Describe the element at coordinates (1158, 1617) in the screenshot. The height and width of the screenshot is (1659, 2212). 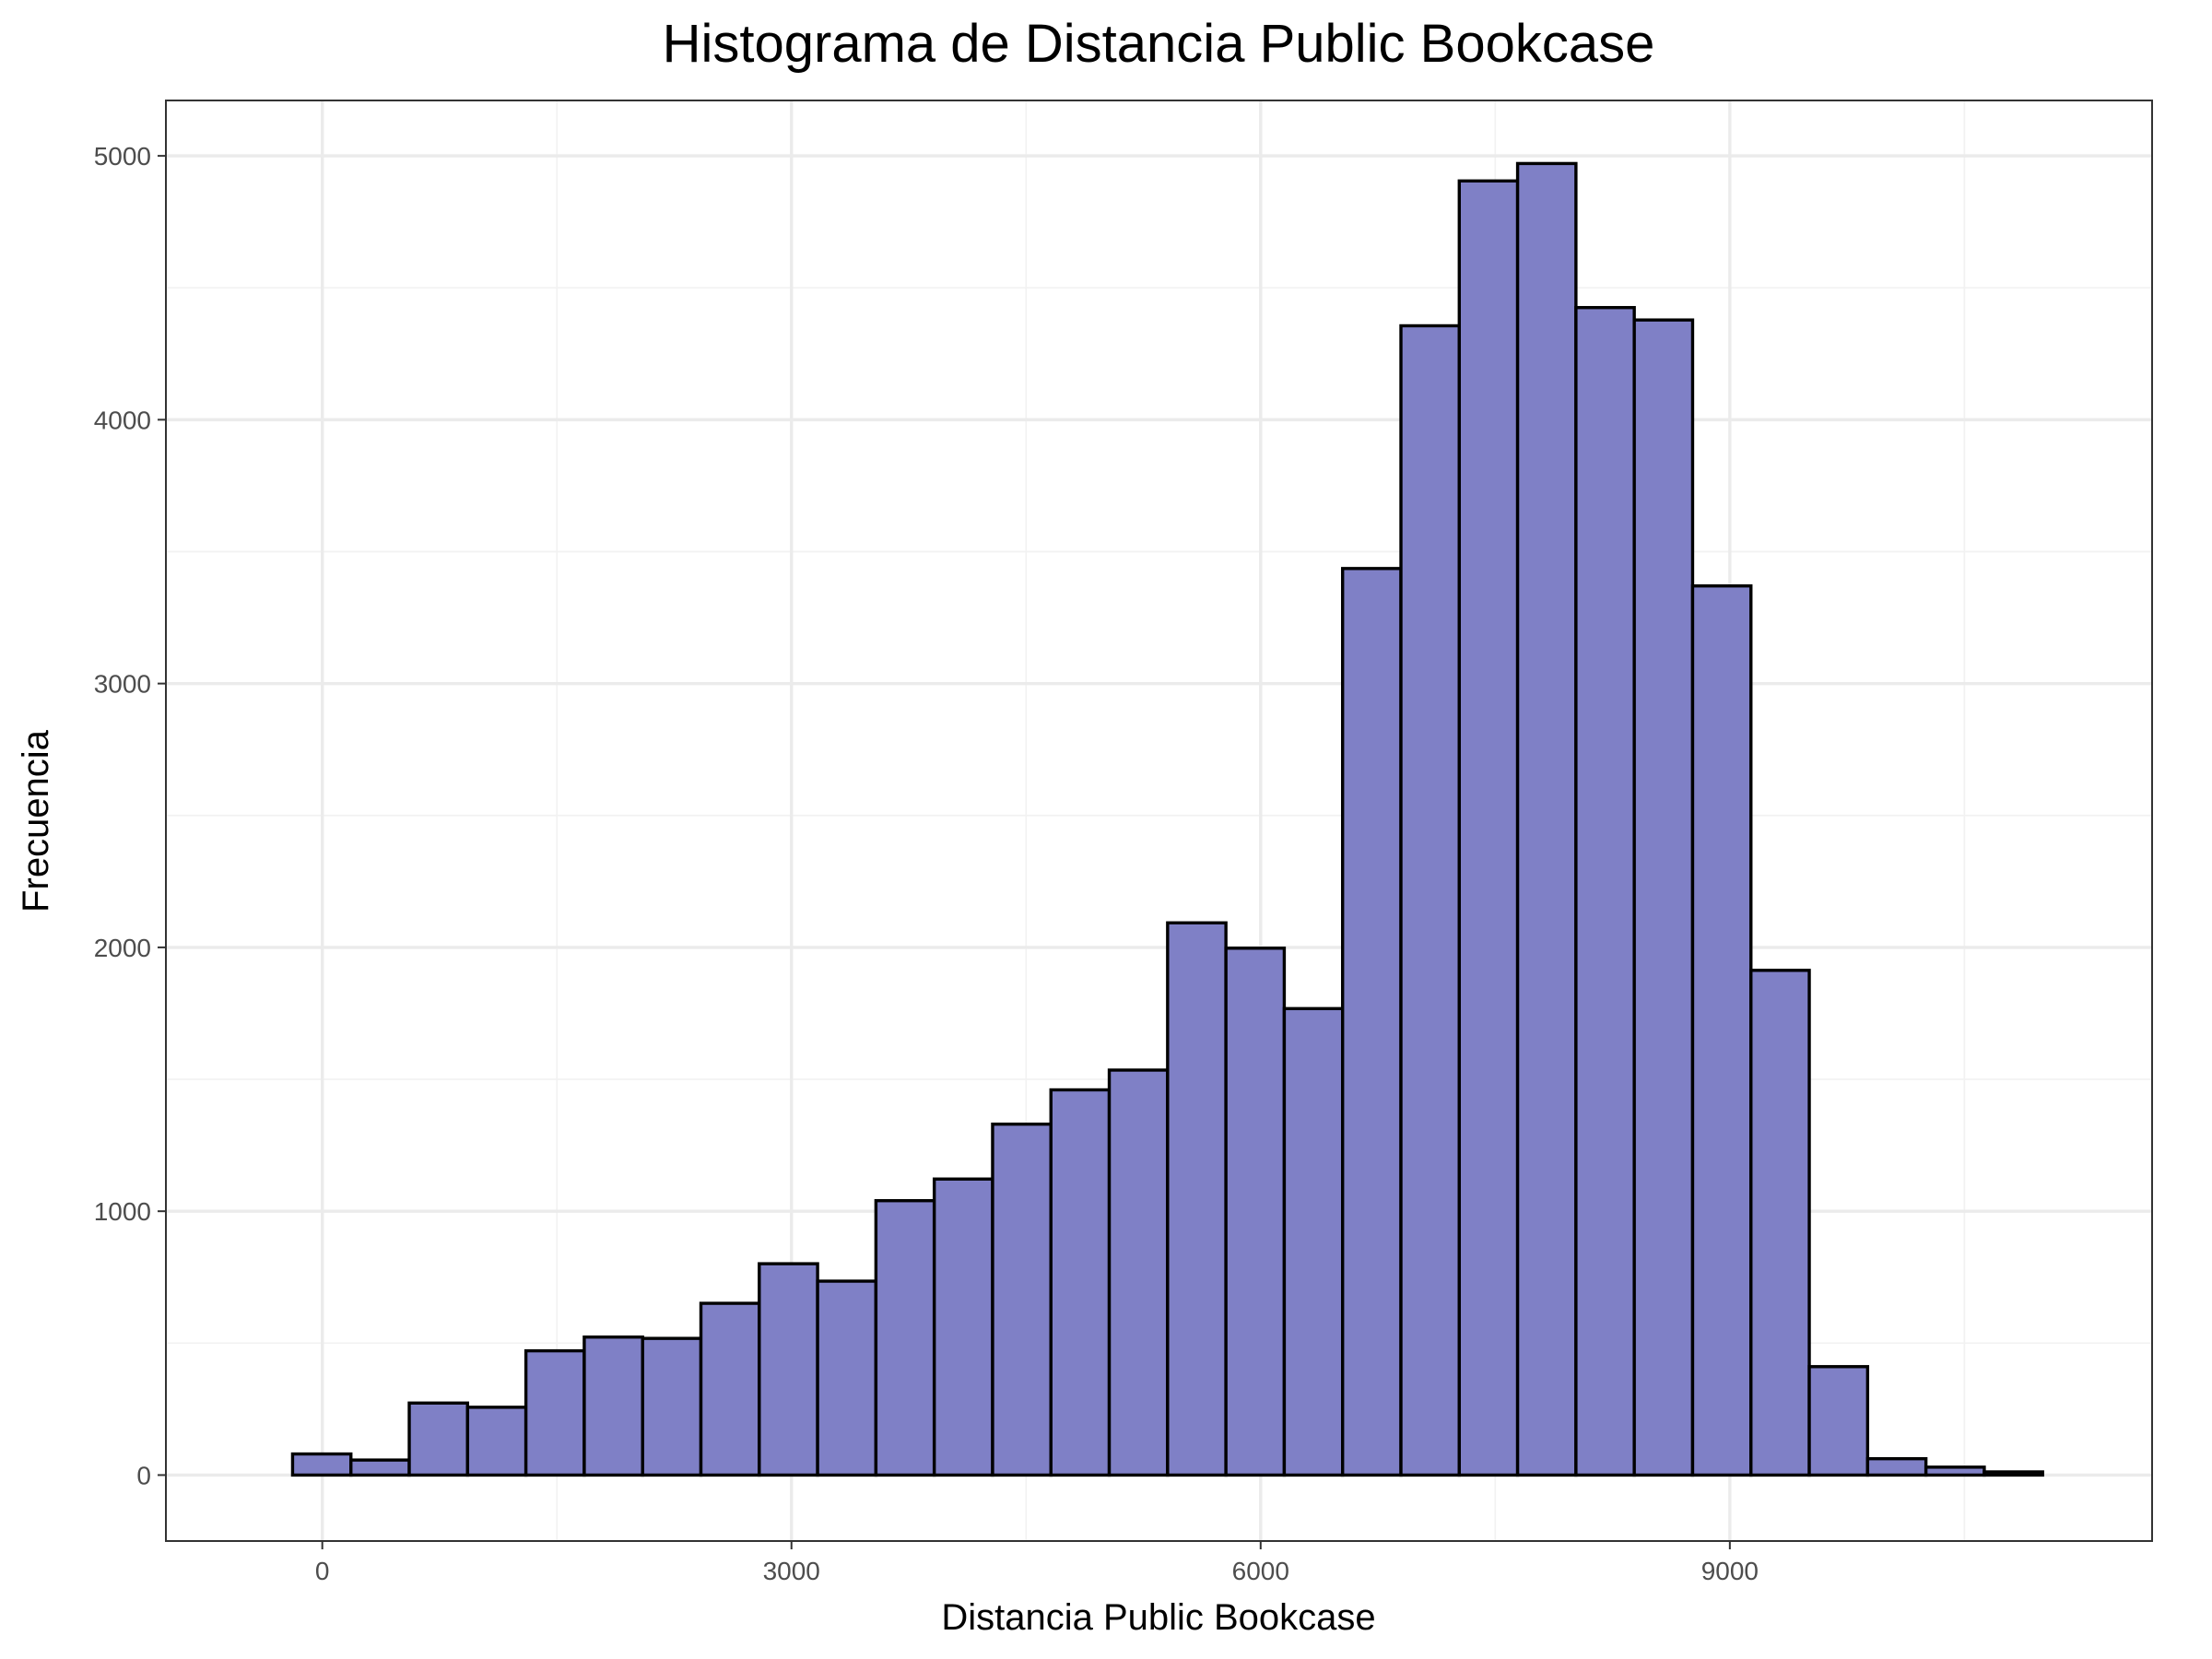
I see `x-axis-title: Distancia Public Bookcase` at that location.